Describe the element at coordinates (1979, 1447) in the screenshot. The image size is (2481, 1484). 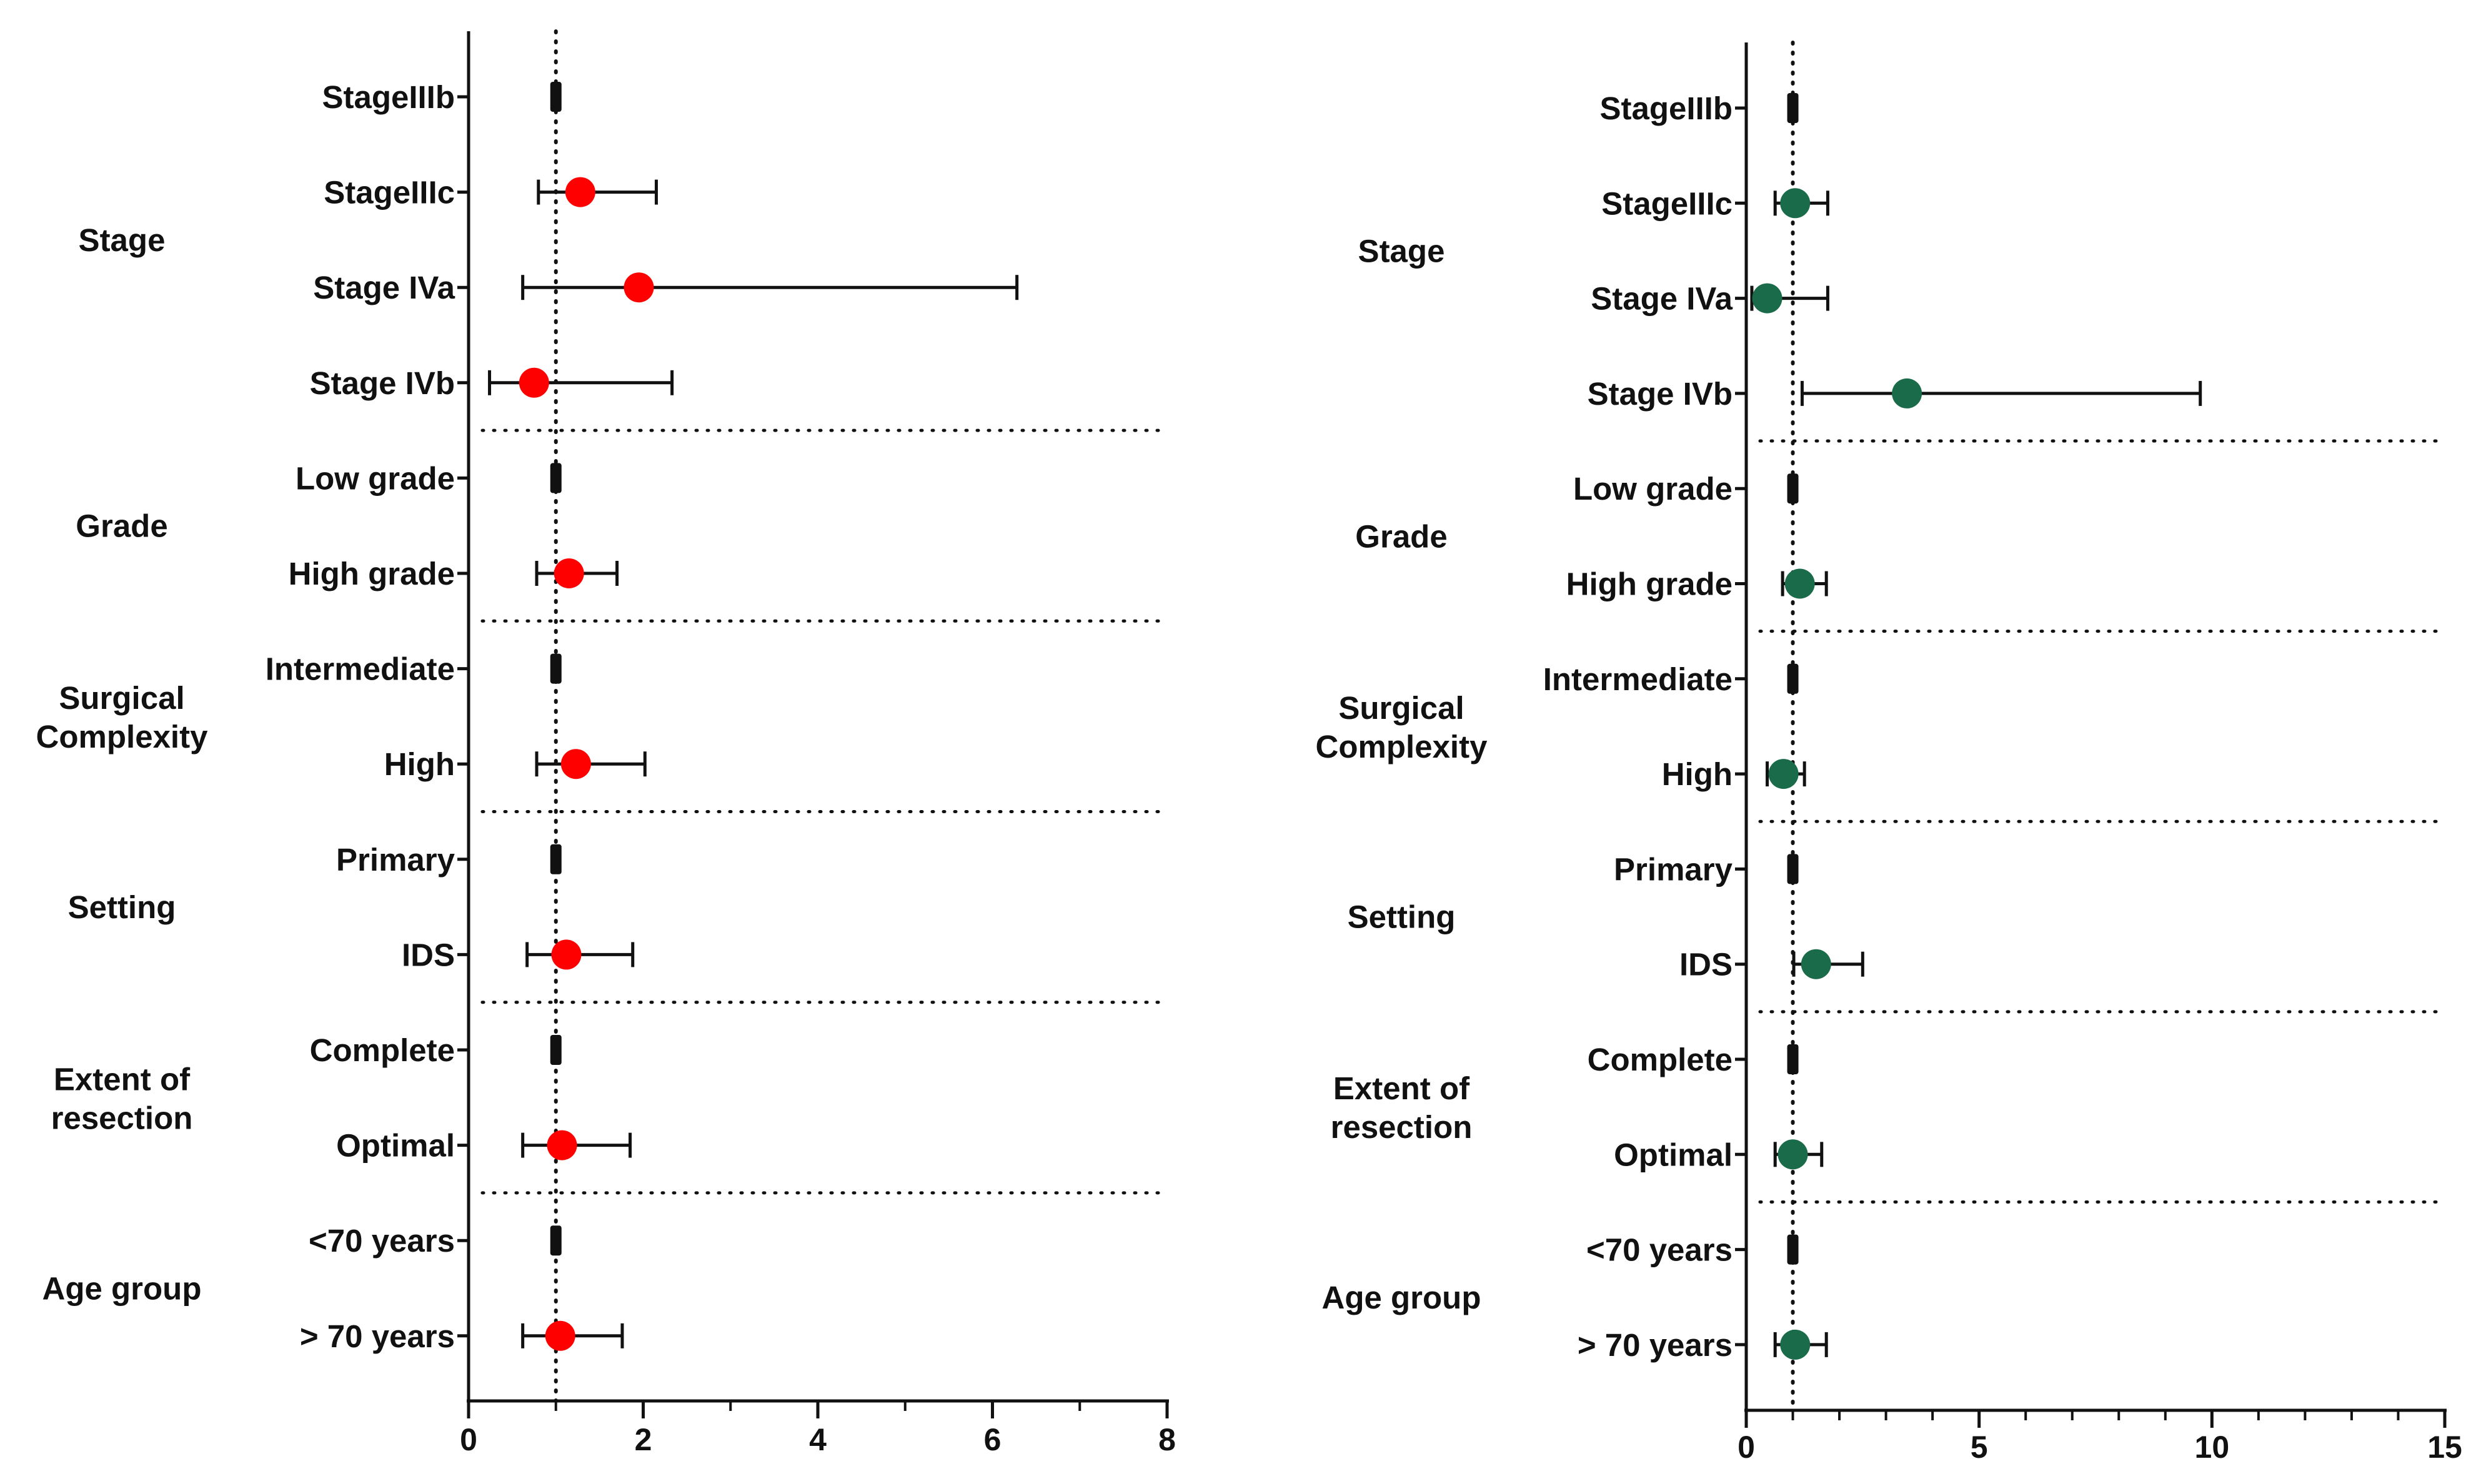
I see `x-tick-label: 5` at that location.